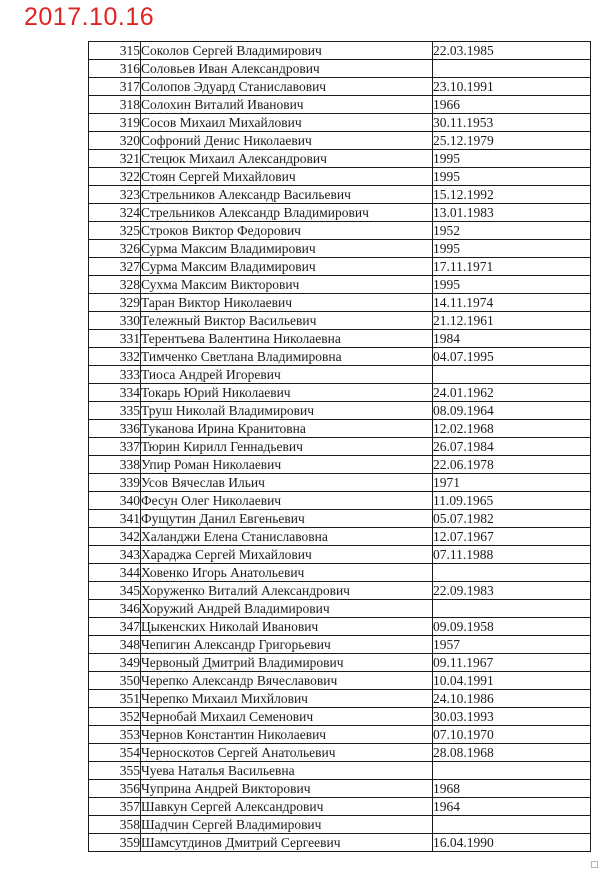 This screenshot has height=869, width=600. I want to click on row-number-cell: 325, so click(114, 230).